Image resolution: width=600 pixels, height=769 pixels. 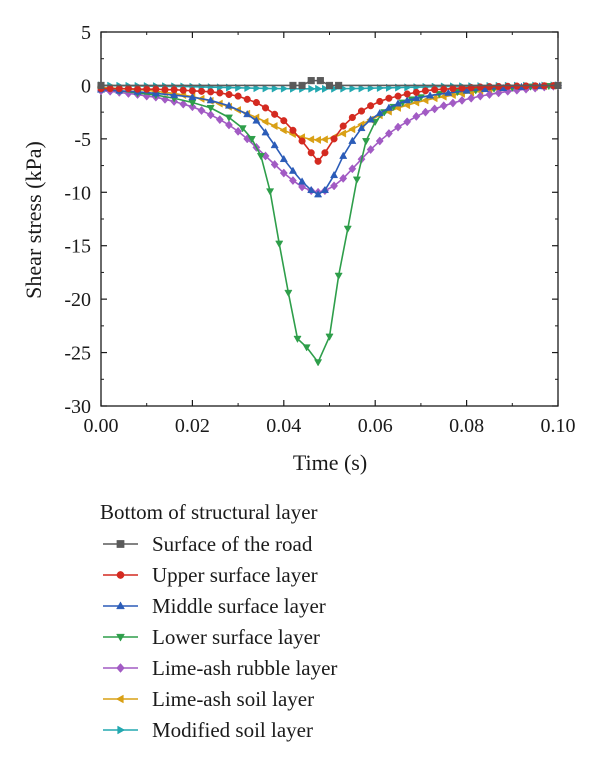 What do you see at coordinates (232, 544) in the screenshot?
I see `legend-label: Surface of the road` at bounding box center [232, 544].